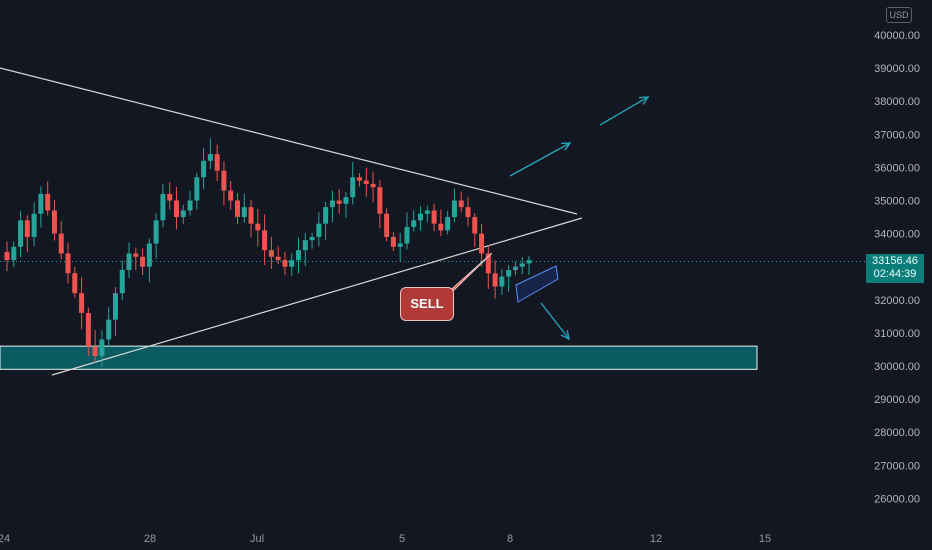 The height and width of the screenshot is (550, 932). Describe the element at coordinates (895, 261) in the screenshot. I see `current-price-label: 33156.46` at that location.